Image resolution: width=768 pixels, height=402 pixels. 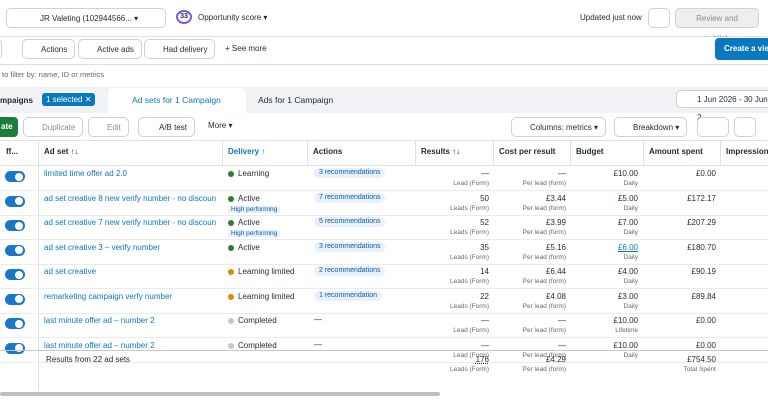 What do you see at coordinates (555, 247) in the screenshot?
I see `cost-per-result: £5.16` at bounding box center [555, 247].